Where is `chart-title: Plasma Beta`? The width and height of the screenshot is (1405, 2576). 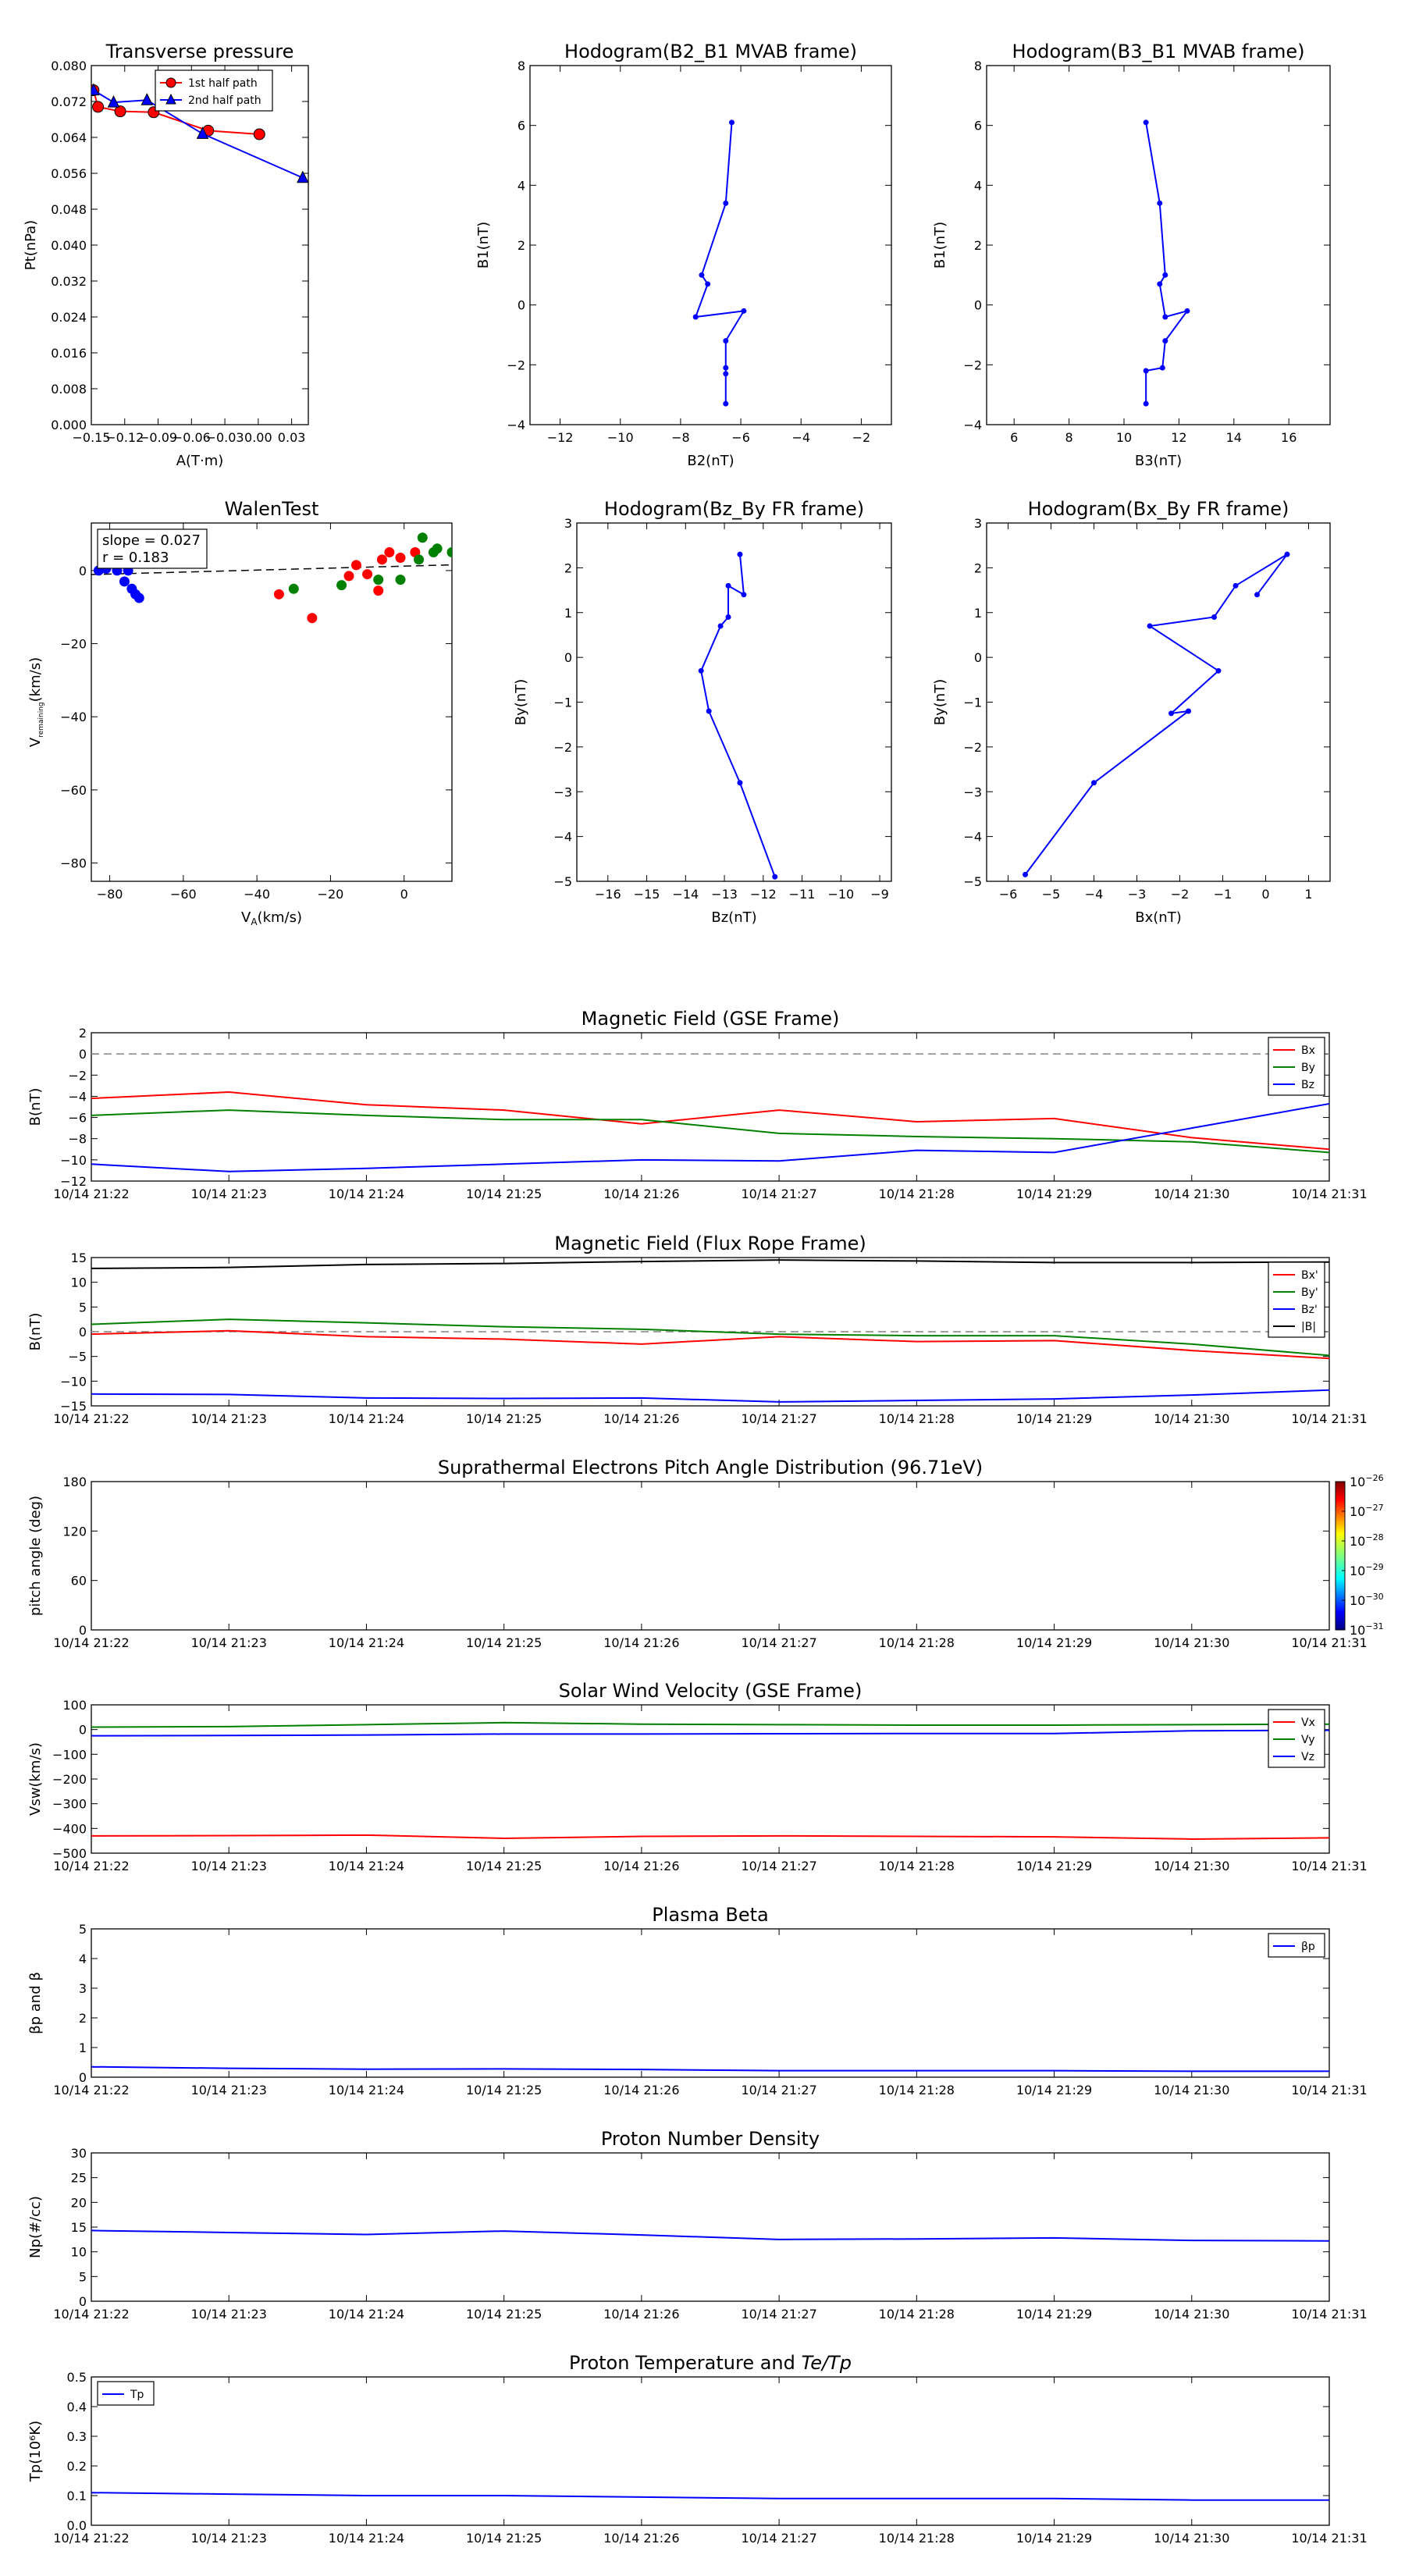 chart-title: Plasma Beta is located at coordinates (710, 1915).